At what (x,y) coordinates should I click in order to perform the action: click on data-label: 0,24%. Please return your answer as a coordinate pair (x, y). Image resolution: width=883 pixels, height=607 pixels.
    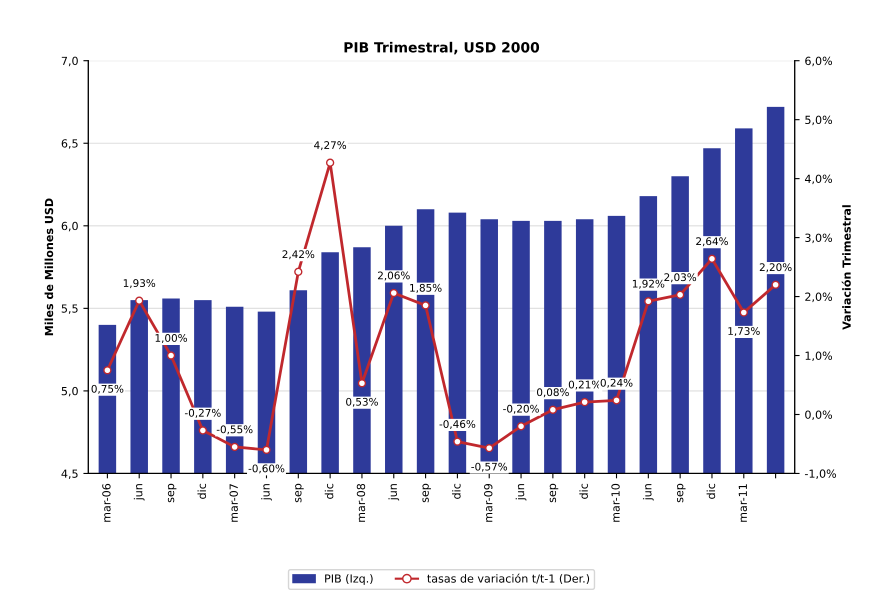
    Looking at the image, I should click on (616, 383).